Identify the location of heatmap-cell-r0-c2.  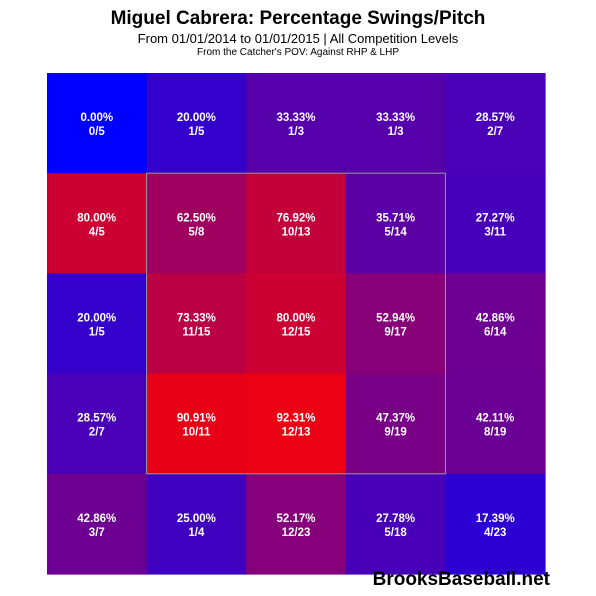
(296, 123).